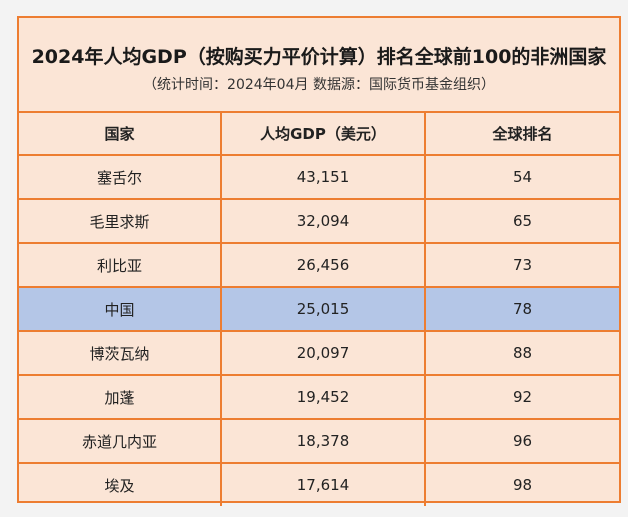  I want to click on gdp-cell: 32,094, so click(323, 221).